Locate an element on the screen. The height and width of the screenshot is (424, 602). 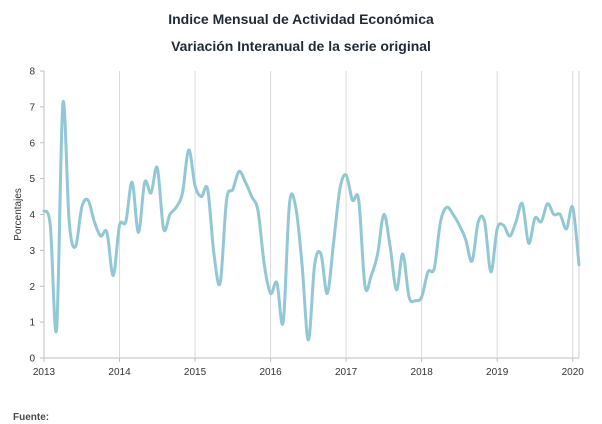
source-label: Fuente: is located at coordinates (31, 417).